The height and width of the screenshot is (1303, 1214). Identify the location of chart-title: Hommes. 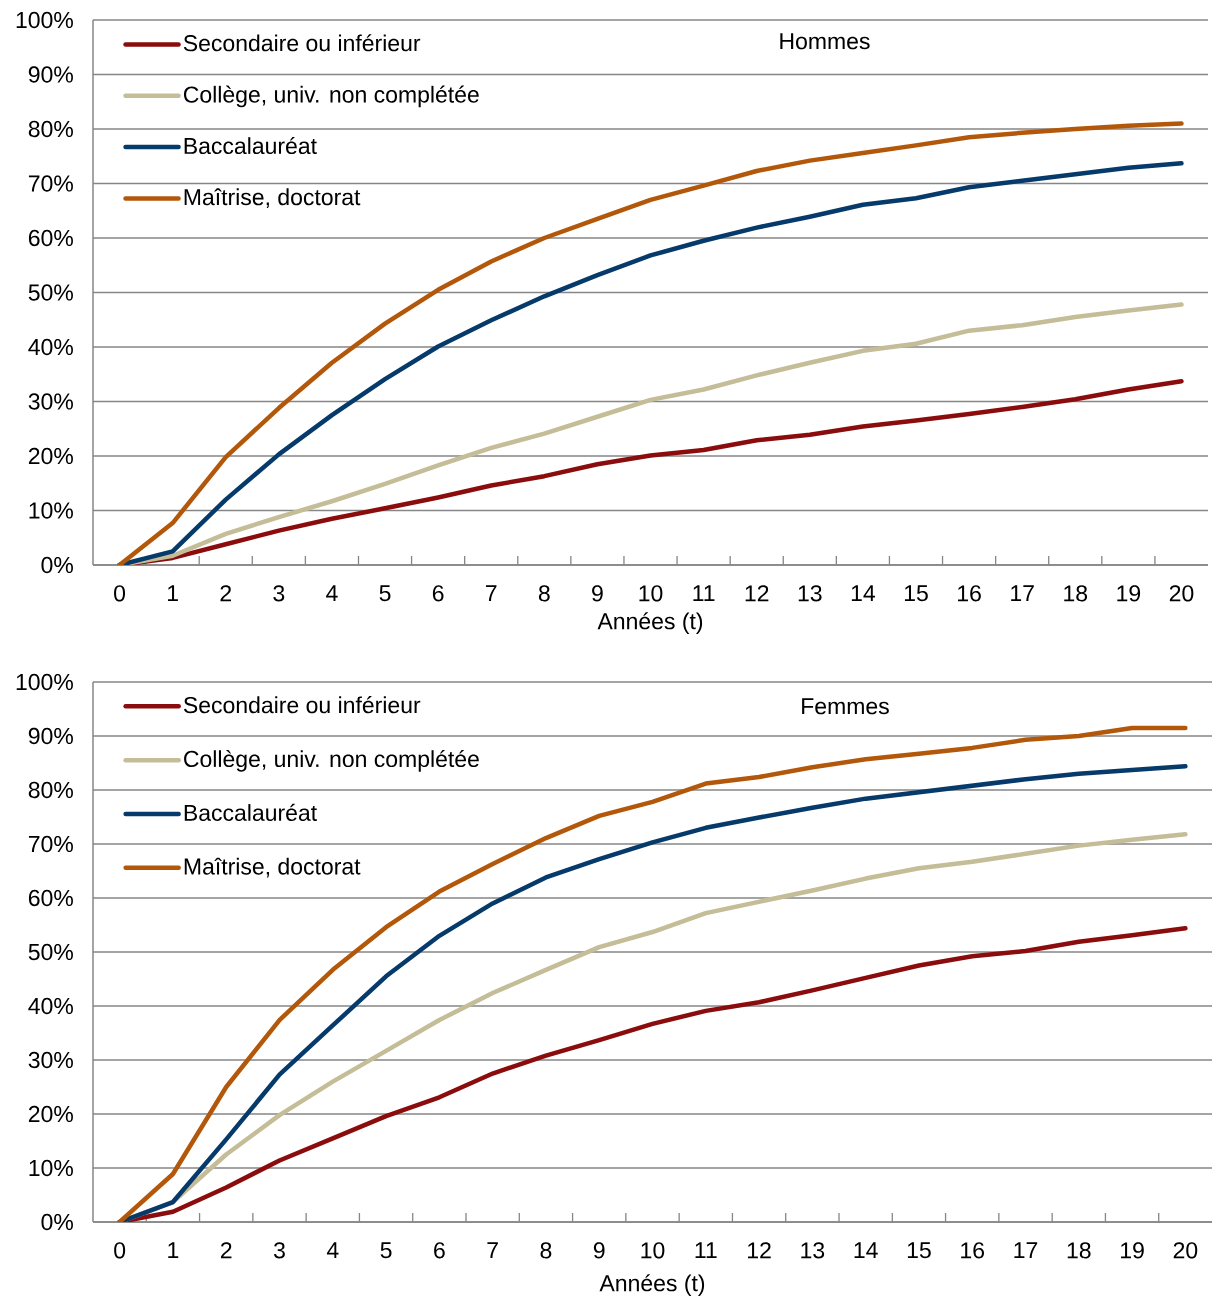
(825, 41).